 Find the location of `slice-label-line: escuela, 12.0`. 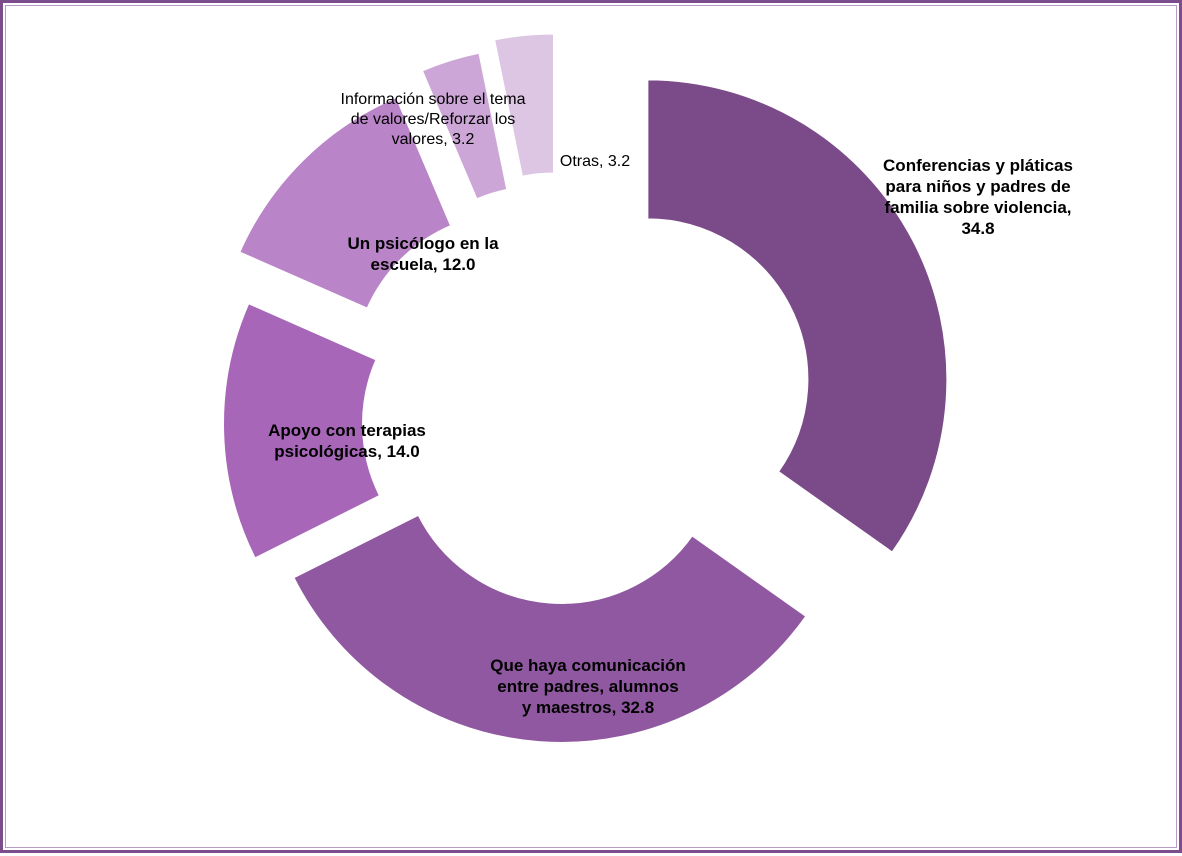

slice-label-line: escuela, 12.0 is located at coordinates (423, 264).